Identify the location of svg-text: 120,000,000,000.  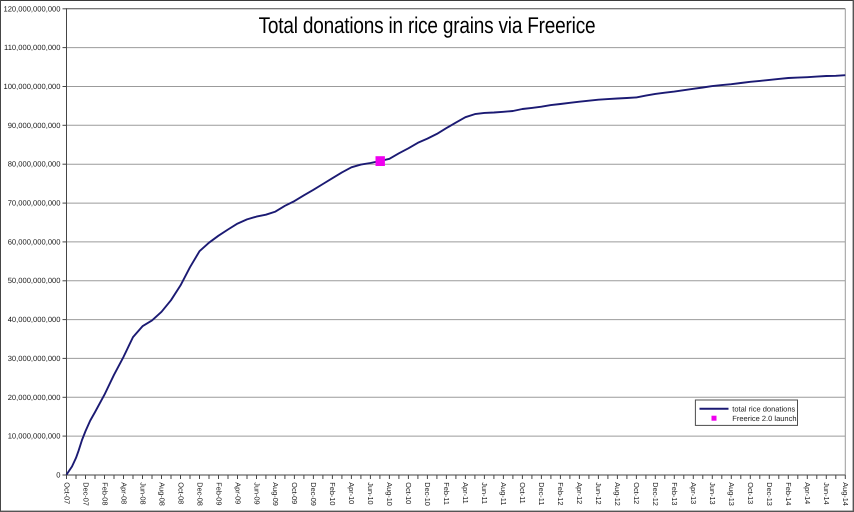
(31, 8).